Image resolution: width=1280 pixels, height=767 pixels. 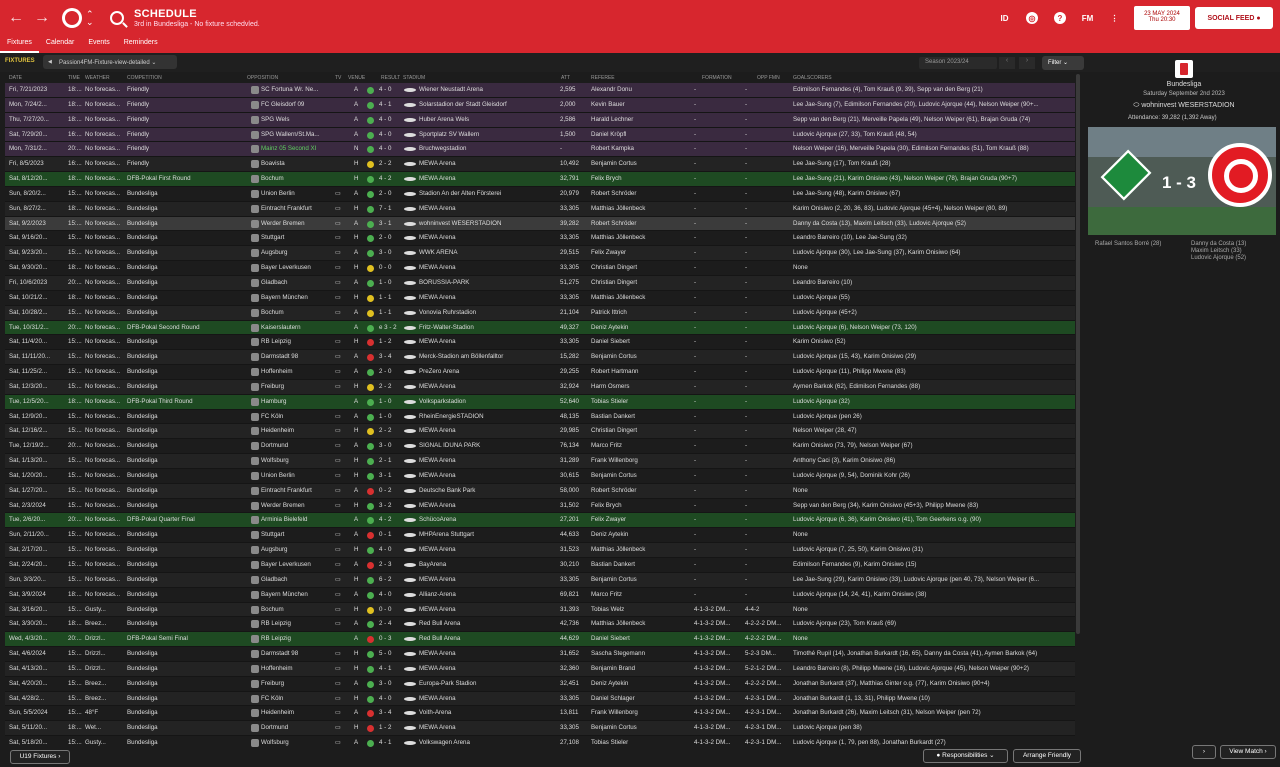 What do you see at coordinates (160, 401) in the screenshot?
I see `fixture-competition: DFB-Pokal Third Round` at bounding box center [160, 401].